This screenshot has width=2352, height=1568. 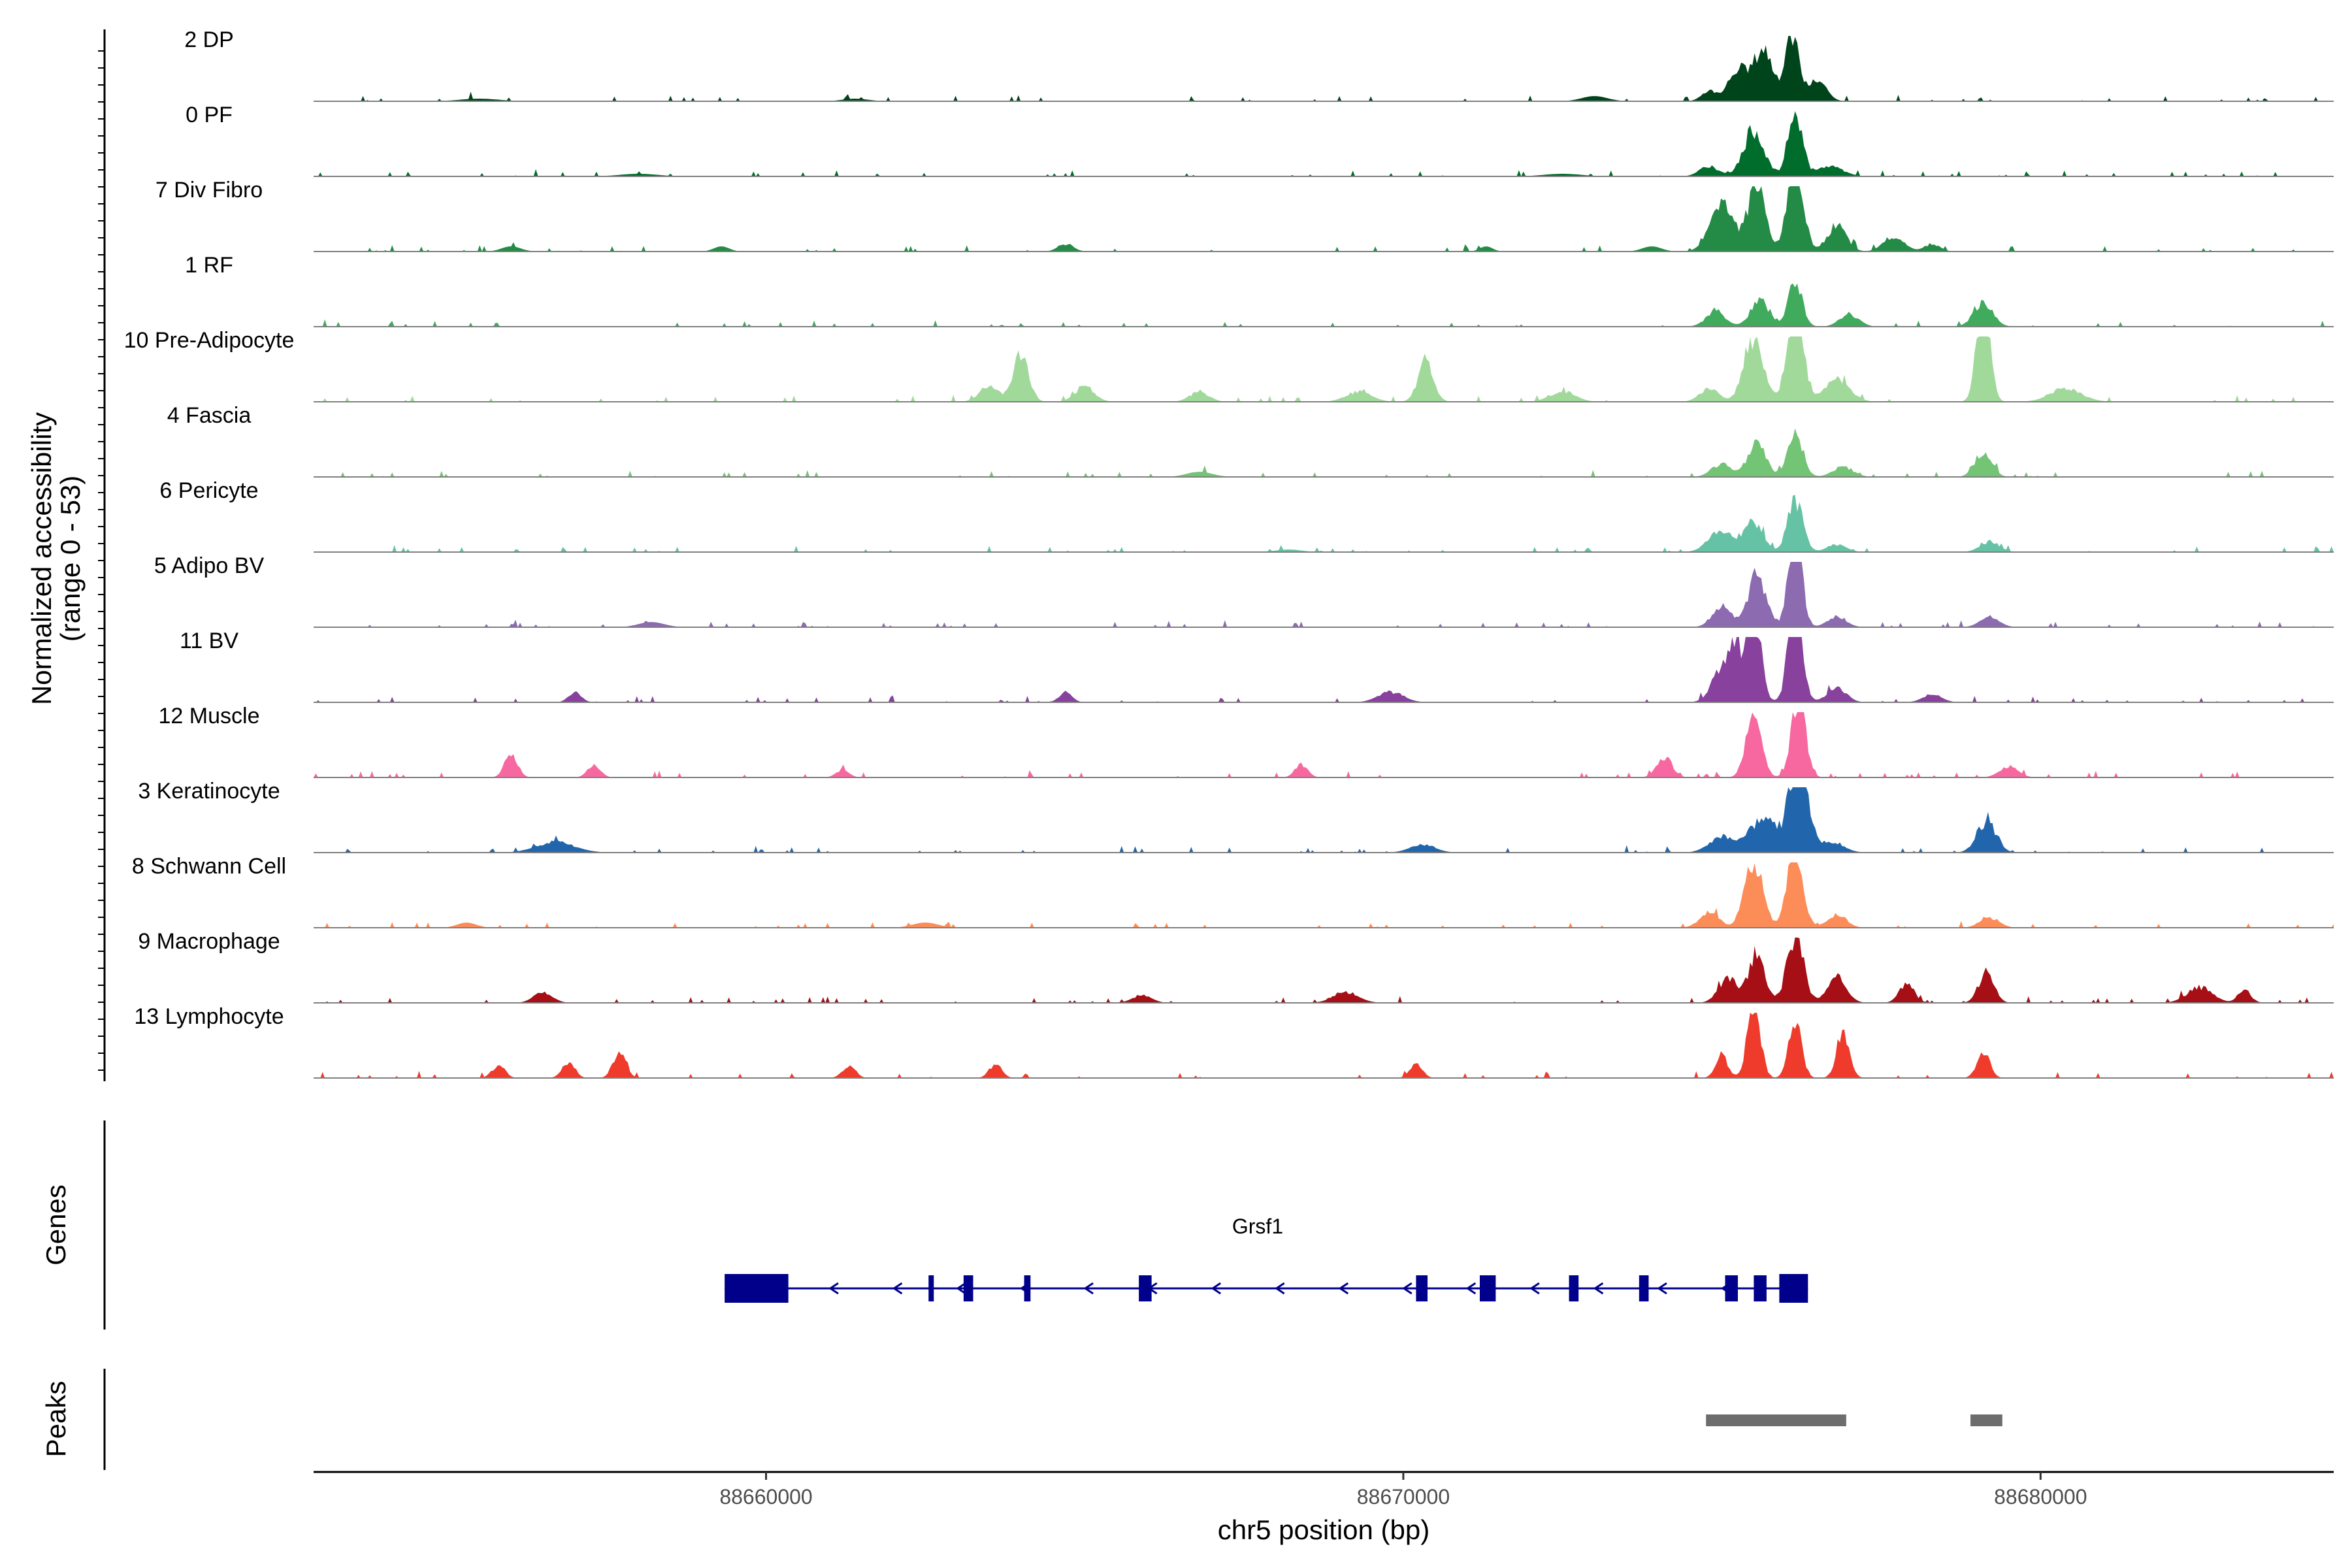 I want to click on track-13-lymphocyte: 13 Lymphocyte, so click(x=1234, y=1041).